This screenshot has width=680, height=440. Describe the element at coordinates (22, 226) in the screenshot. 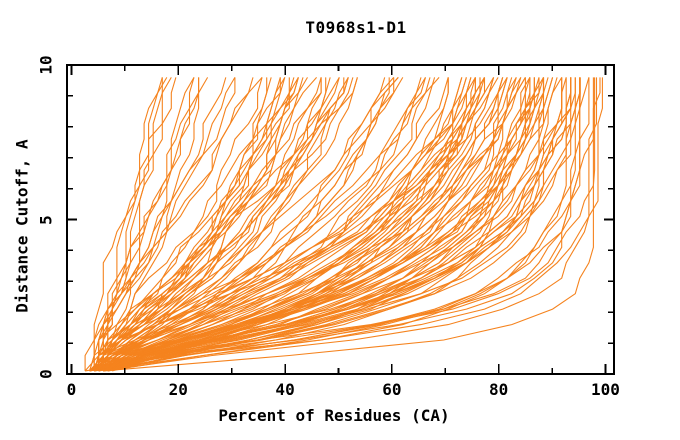

I see `y-axis-label: Distance Cutoff, A` at that location.